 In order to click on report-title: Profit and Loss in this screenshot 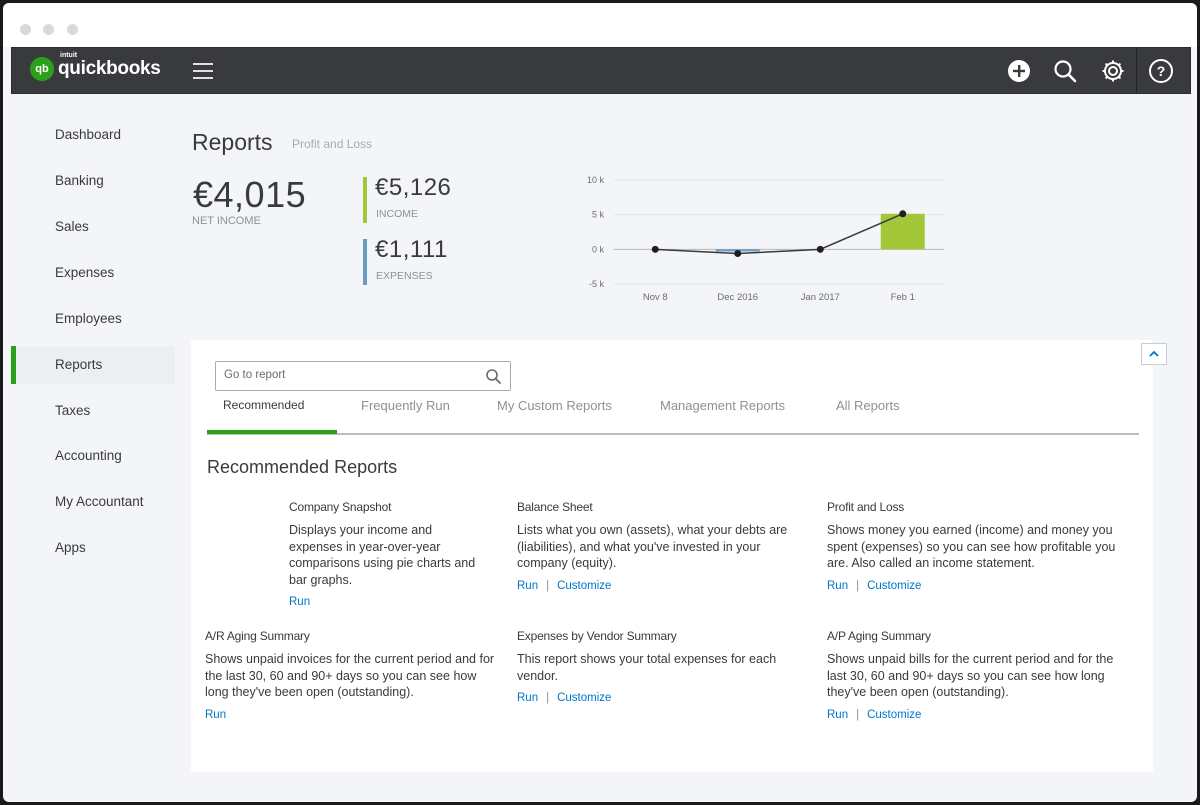, I will do `click(866, 507)`.